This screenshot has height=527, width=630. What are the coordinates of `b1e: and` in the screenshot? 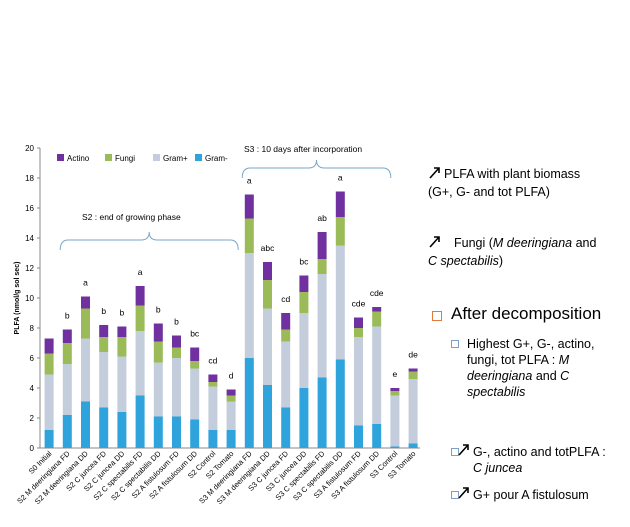 It's located at (546, 376).